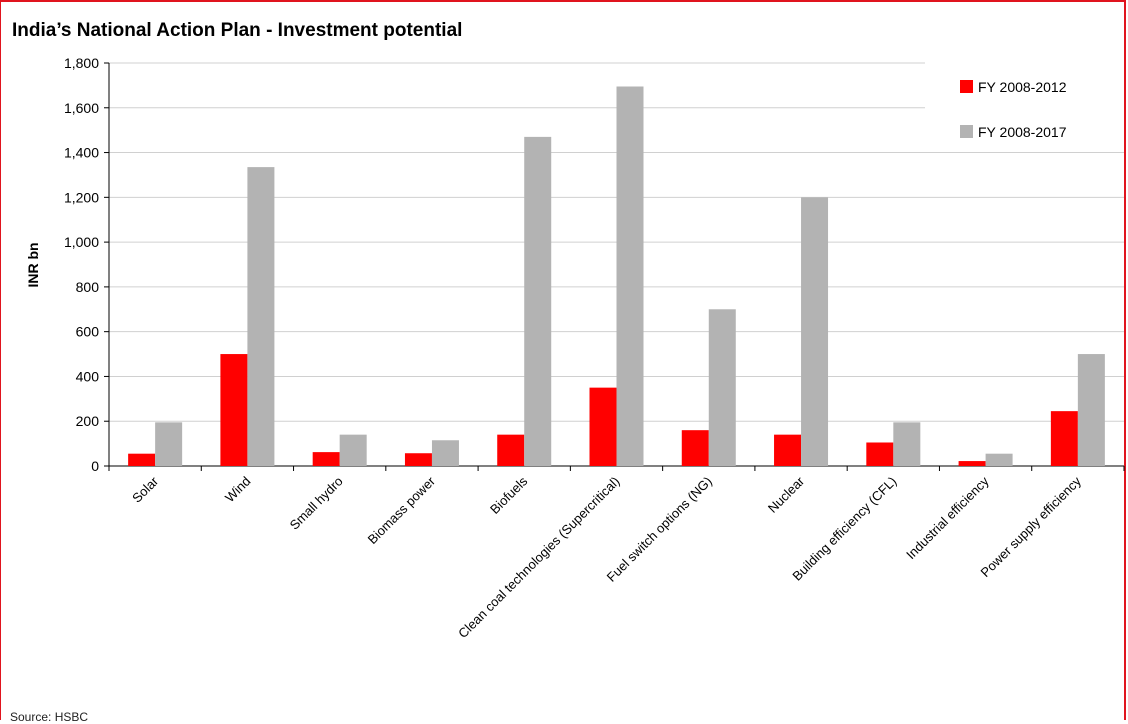 This screenshot has height=724, width=1128. Describe the element at coordinates (1030, 526) in the screenshot. I see `x-tick-label: Power supply efficiency` at that location.